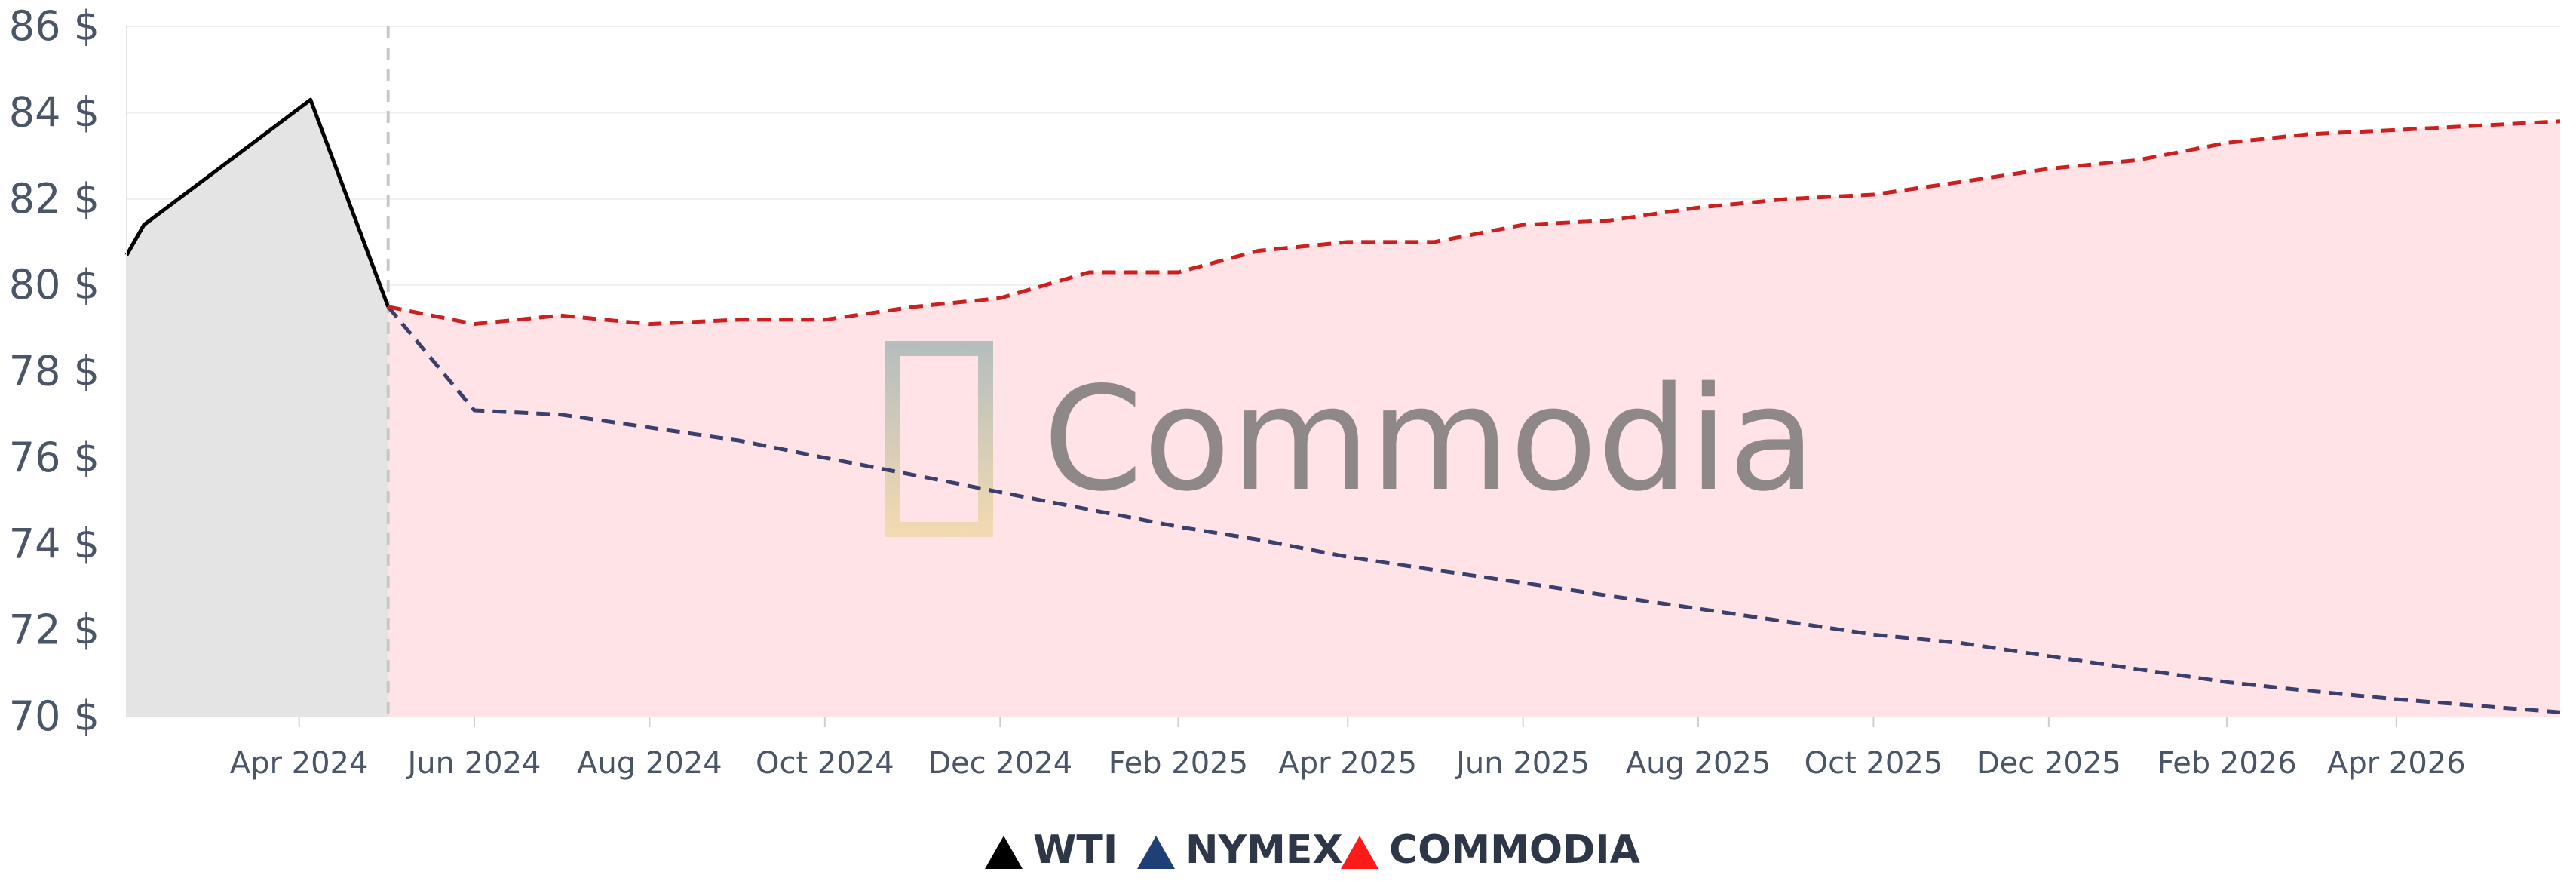  What do you see at coordinates (825, 763) in the screenshot?
I see `x-tick-label: Oct 2024` at bounding box center [825, 763].